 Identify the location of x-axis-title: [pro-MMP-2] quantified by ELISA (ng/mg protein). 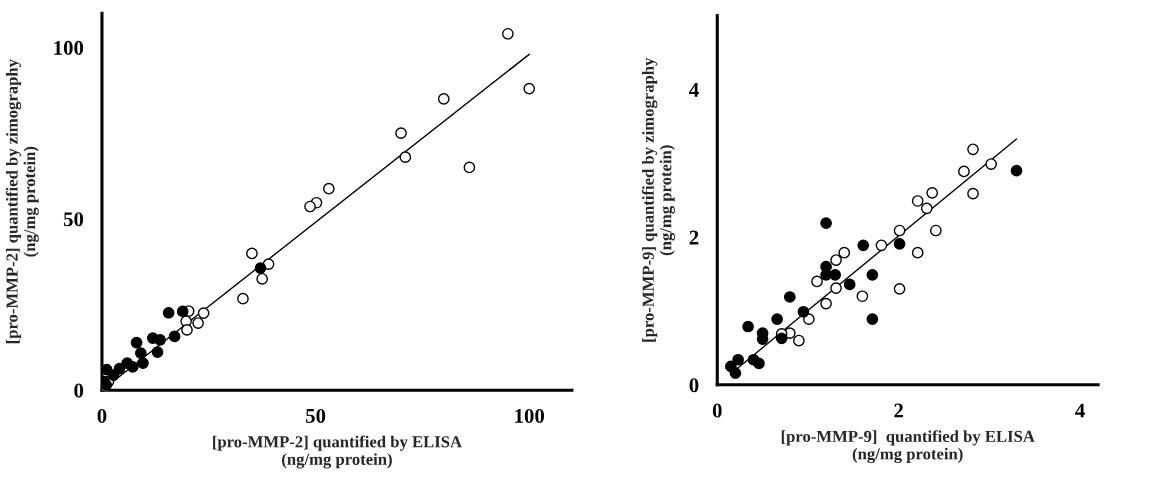
(337, 452).